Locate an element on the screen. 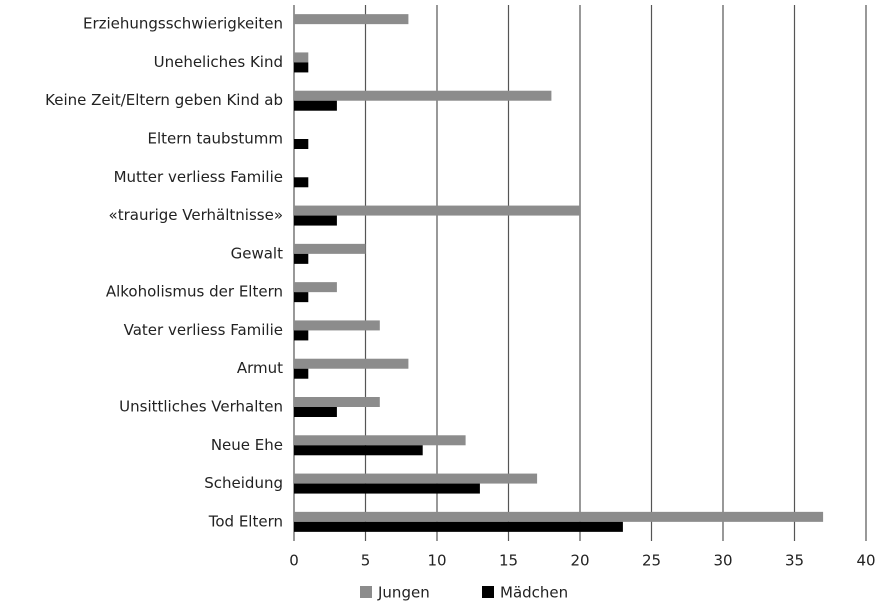 This screenshot has width=875, height=604. y-tick-label: Uneheliches Kind is located at coordinates (218, 62).